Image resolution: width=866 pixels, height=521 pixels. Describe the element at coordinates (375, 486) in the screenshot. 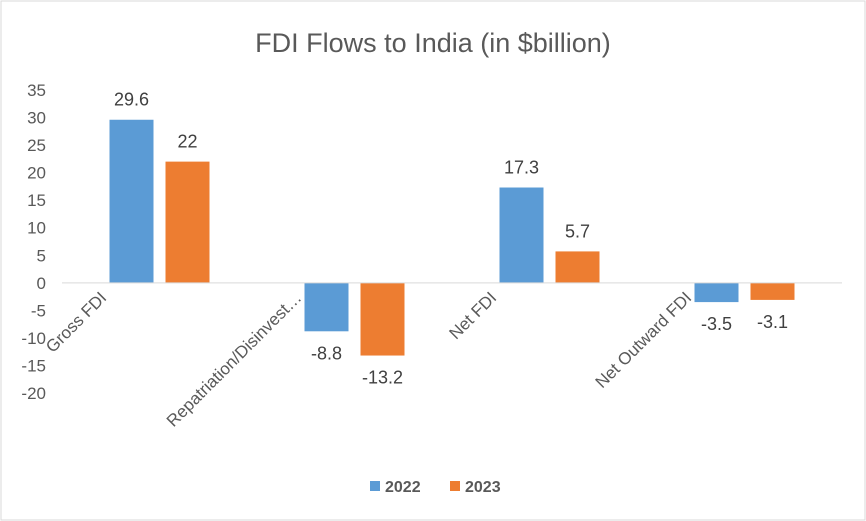

I see `legend-swatch-2022` at that location.